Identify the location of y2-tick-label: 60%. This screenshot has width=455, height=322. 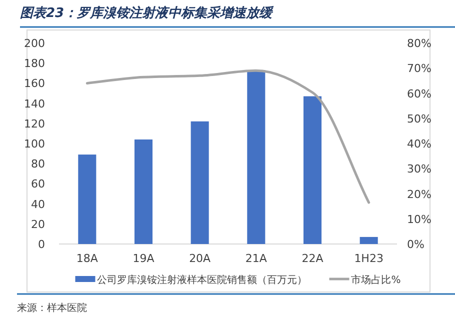
(419, 93).